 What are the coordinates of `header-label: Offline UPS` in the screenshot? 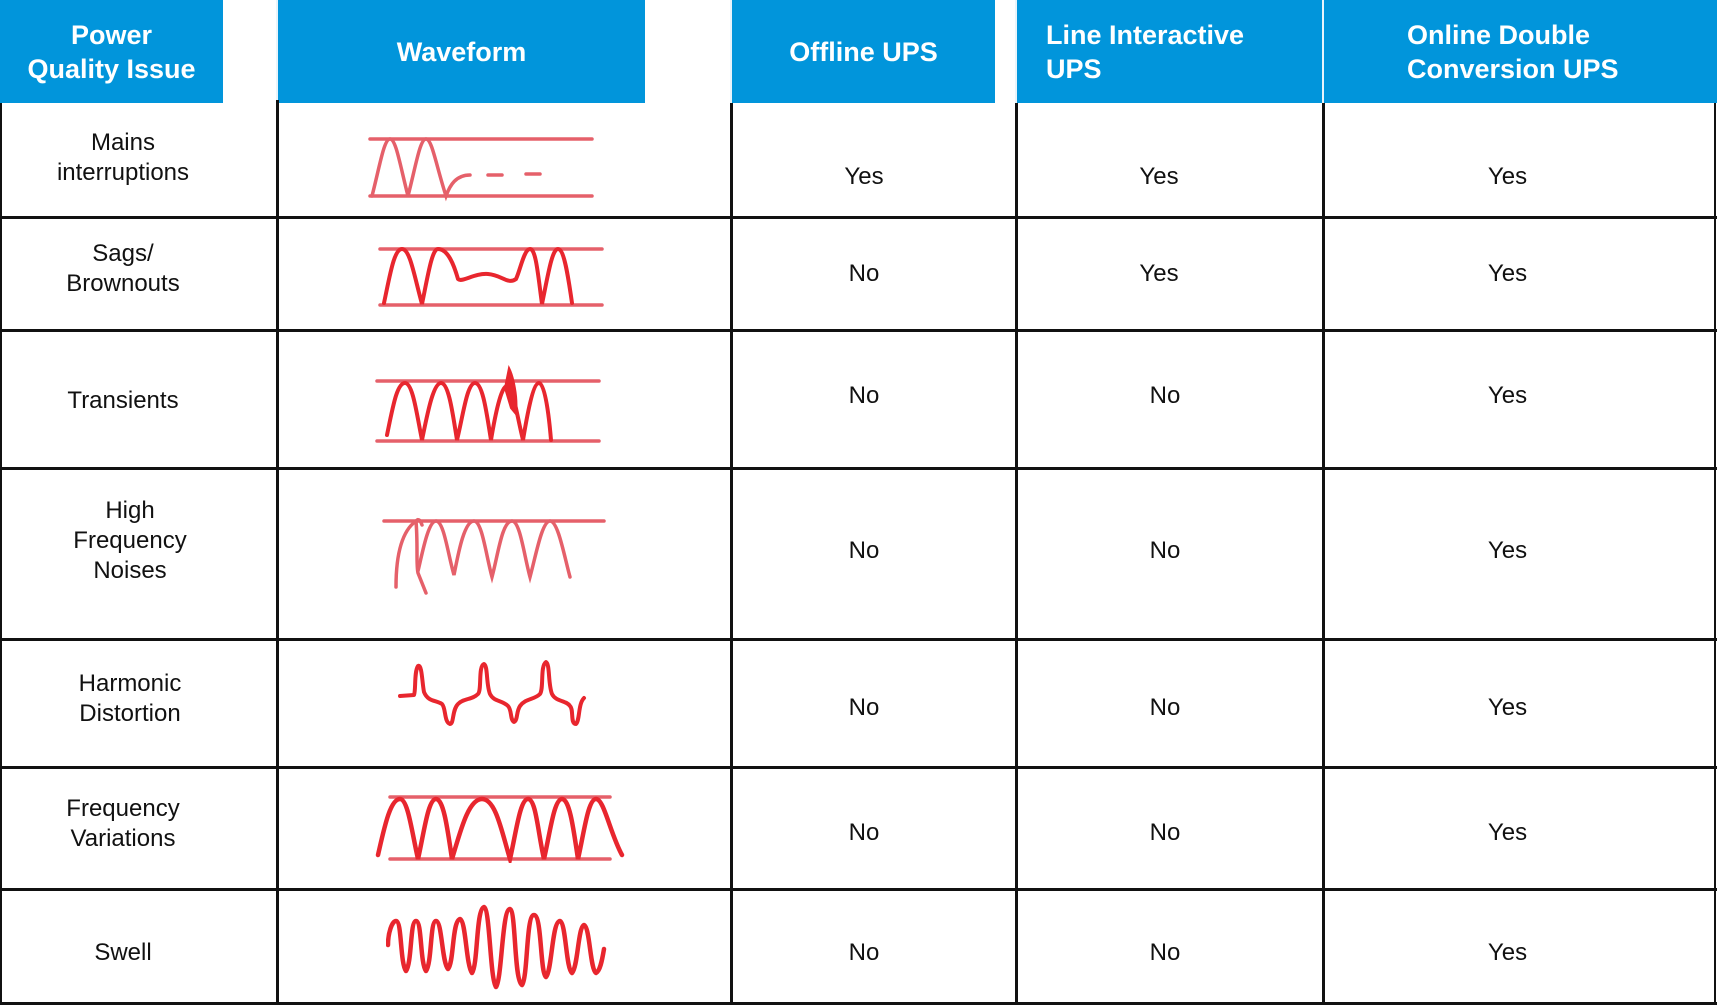 It's located at (863, 51).